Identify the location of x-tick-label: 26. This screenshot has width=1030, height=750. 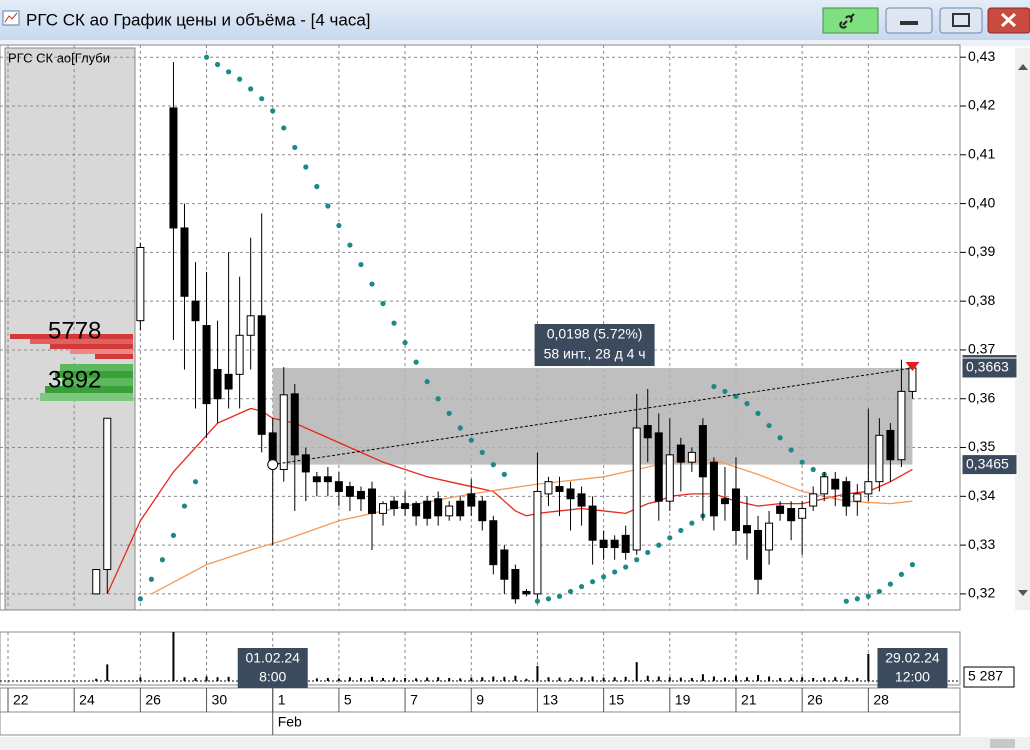
(153, 700).